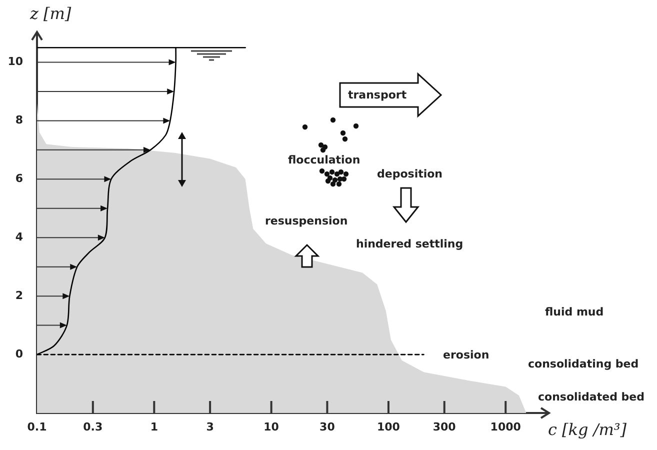 Image resolution: width=657 pixels, height=450 pixels. What do you see at coordinates (154, 427) in the screenshot?
I see `x-tick-label: 1` at bounding box center [154, 427].